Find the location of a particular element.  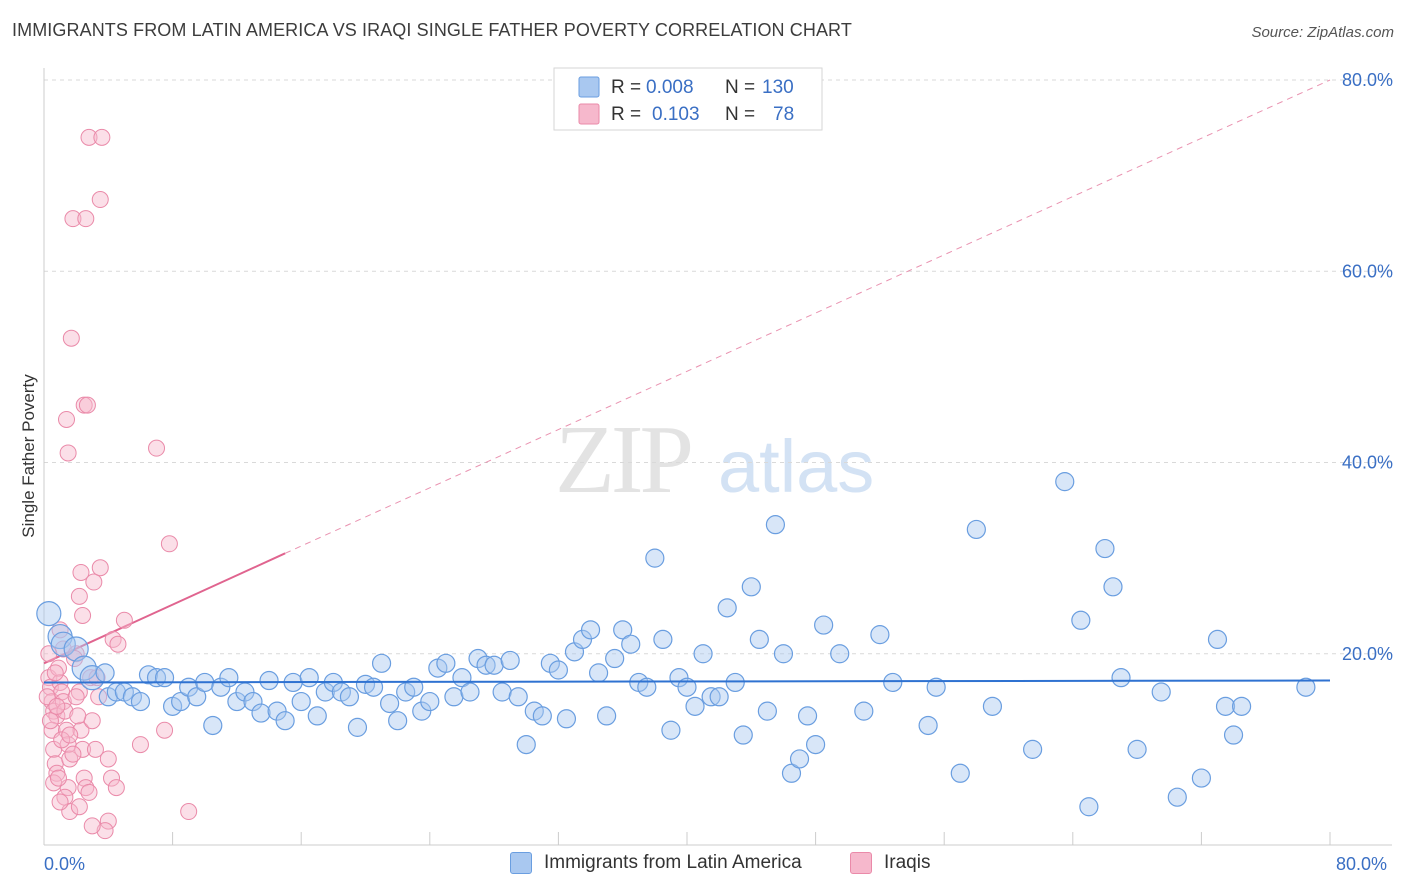

watermark-zip: ZIP is located at coordinates (622, 460).